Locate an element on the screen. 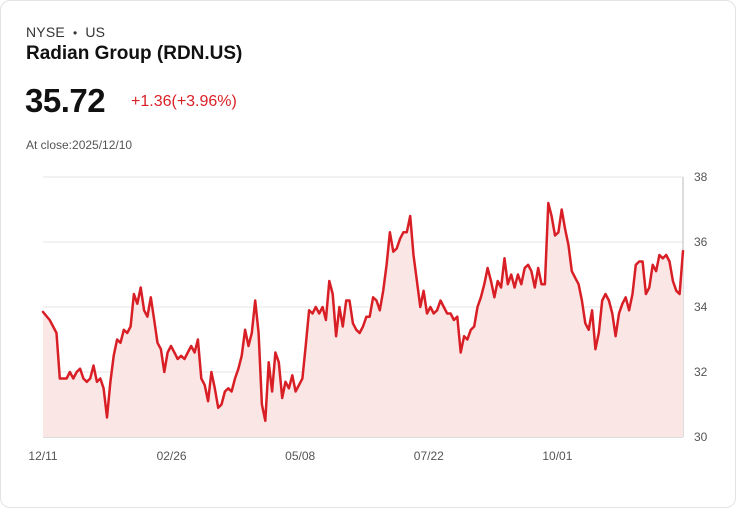 The width and height of the screenshot is (736, 508). x-axis: 12/11 02/26 05/08 07/22 10/01 is located at coordinates (300, 456).